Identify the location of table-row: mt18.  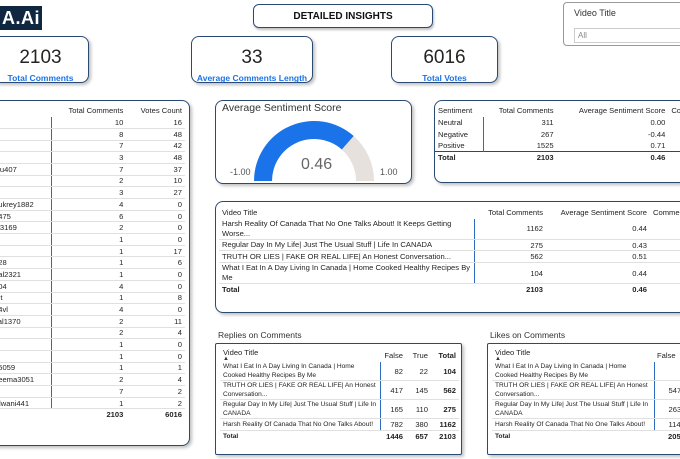
(92, 298).